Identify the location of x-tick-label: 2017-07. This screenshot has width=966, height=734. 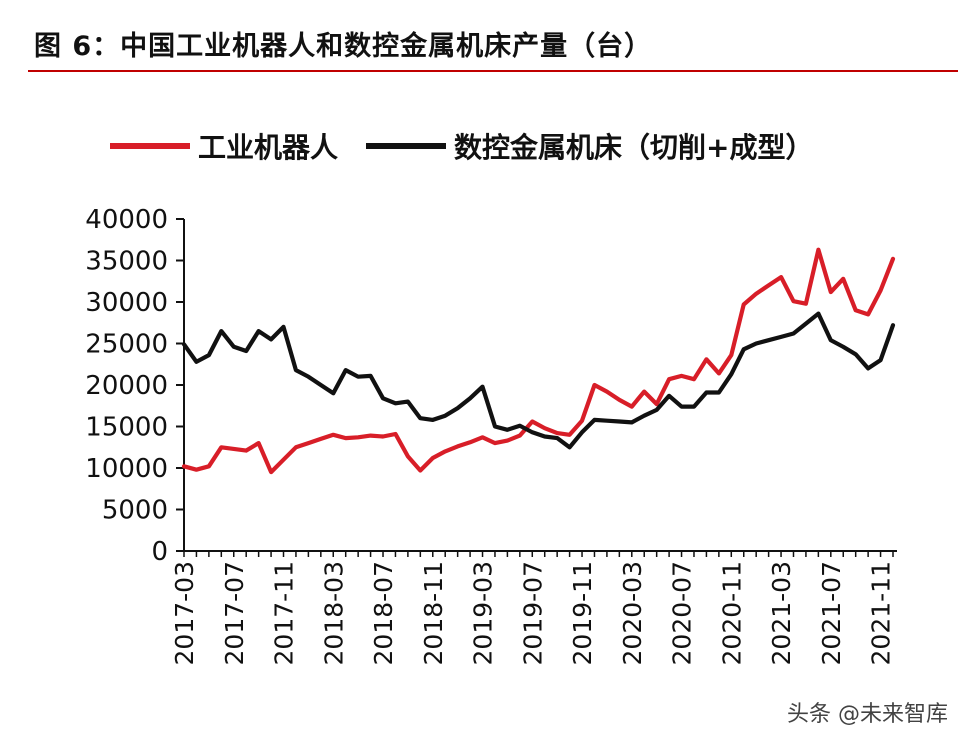
(234, 613).